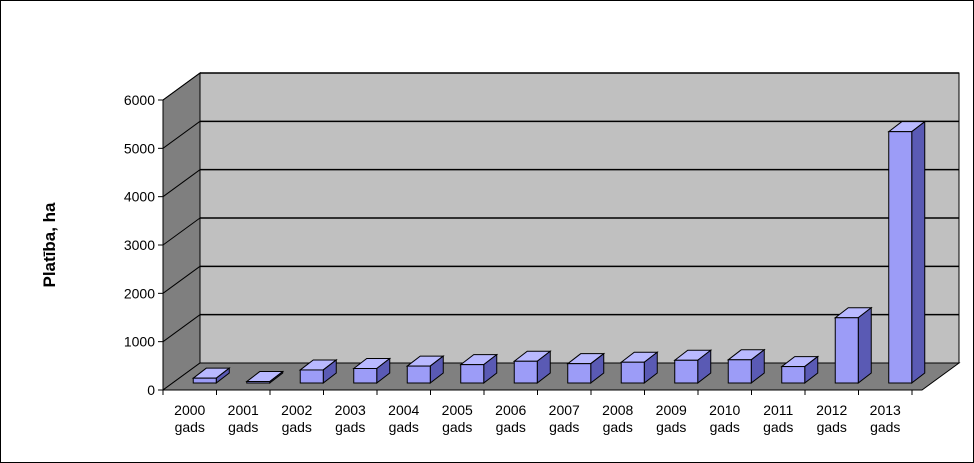  Describe the element at coordinates (139, 100) in the screenshot. I see `y-tick-label: 6000` at that location.